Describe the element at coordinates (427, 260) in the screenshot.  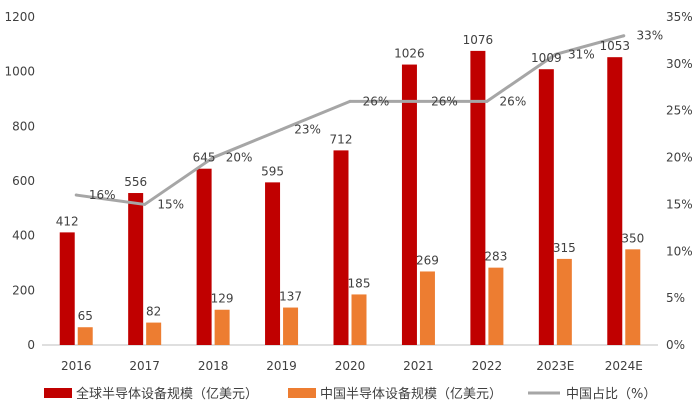
I see `china-value-label: 269` at that location.